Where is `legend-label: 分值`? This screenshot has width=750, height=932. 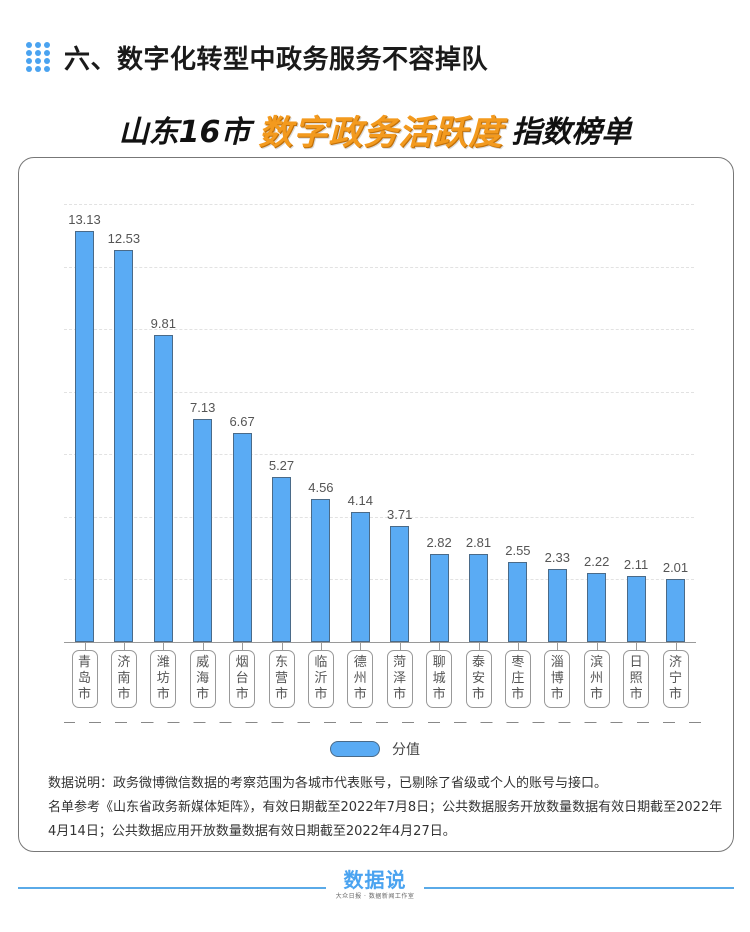 legend-label: 分值 is located at coordinates (406, 750).